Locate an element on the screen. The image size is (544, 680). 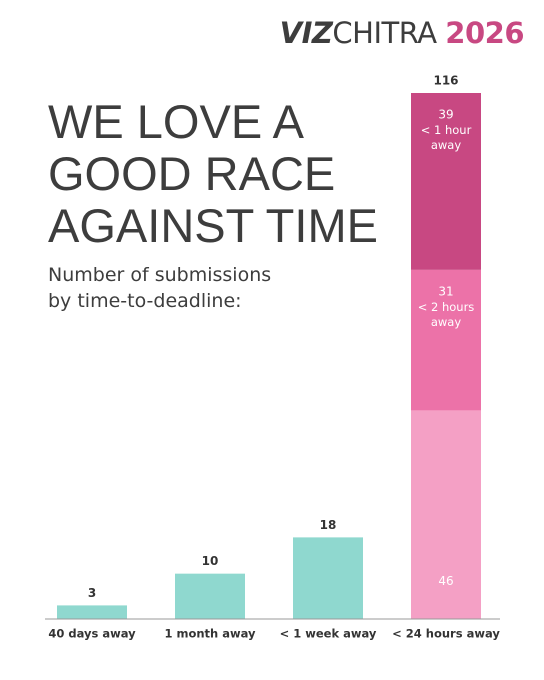
segment-label: < 1 hour away is located at coordinates (446, 137).